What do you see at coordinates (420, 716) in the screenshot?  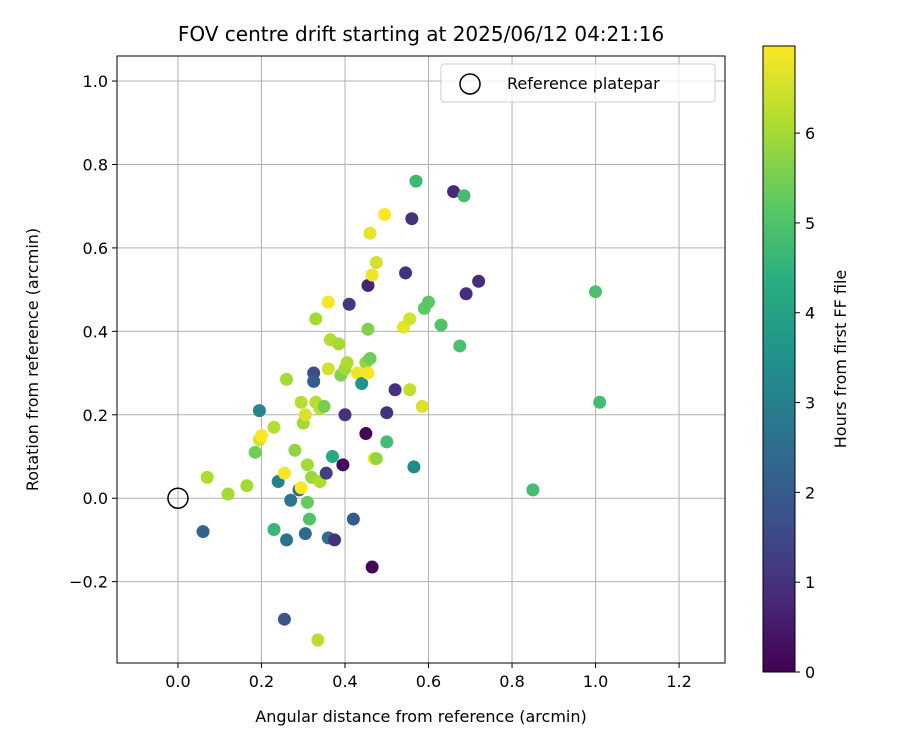 I see `x-axis-label: Angular distance from reference (arcmin)` at bounding box center [420, 716].